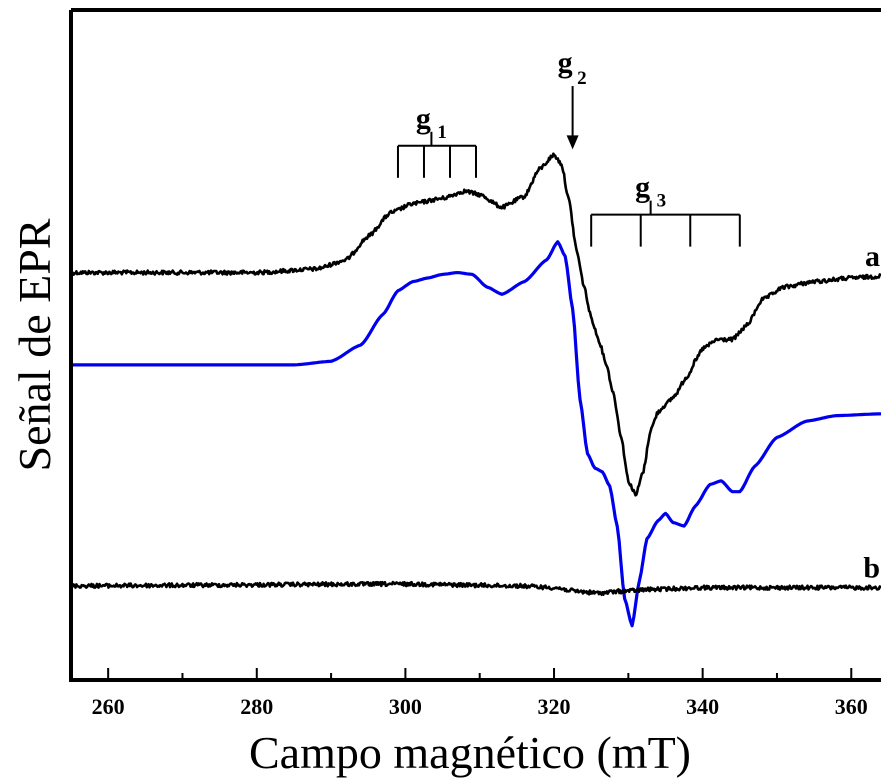  Describe the element at coordinates (470, 752) in the screenshot. I see `x-axis-title: Campo magnético (mT)` at that location.